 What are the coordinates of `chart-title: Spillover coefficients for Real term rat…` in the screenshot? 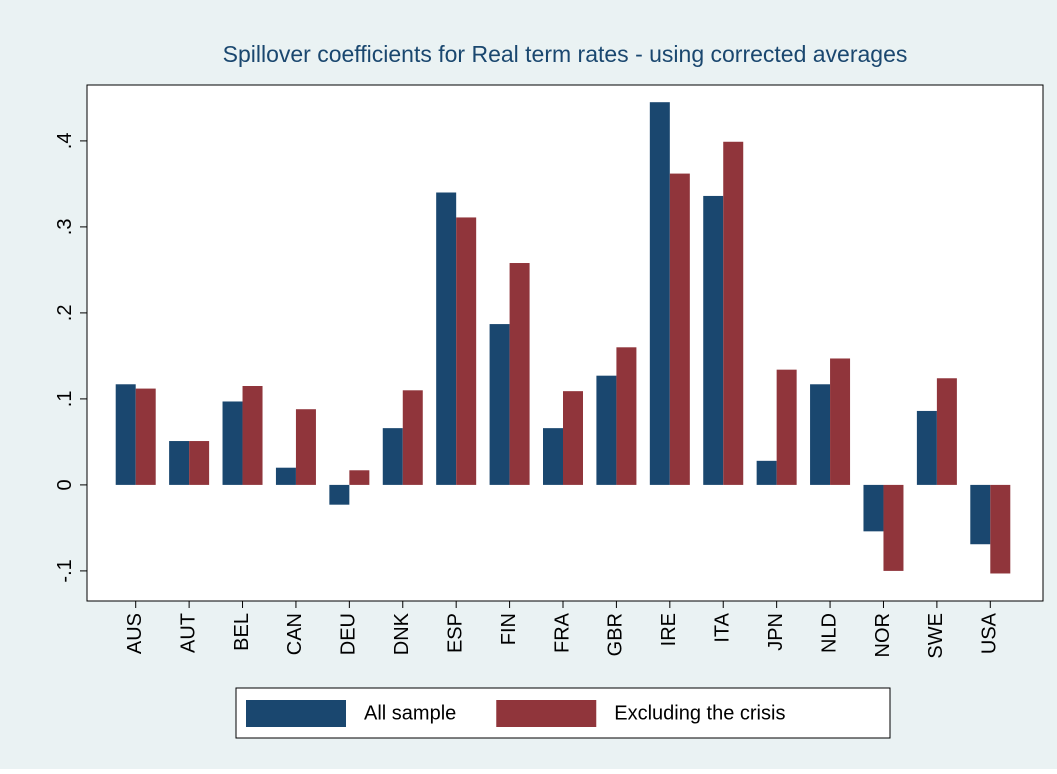 It's located at (565, 54).